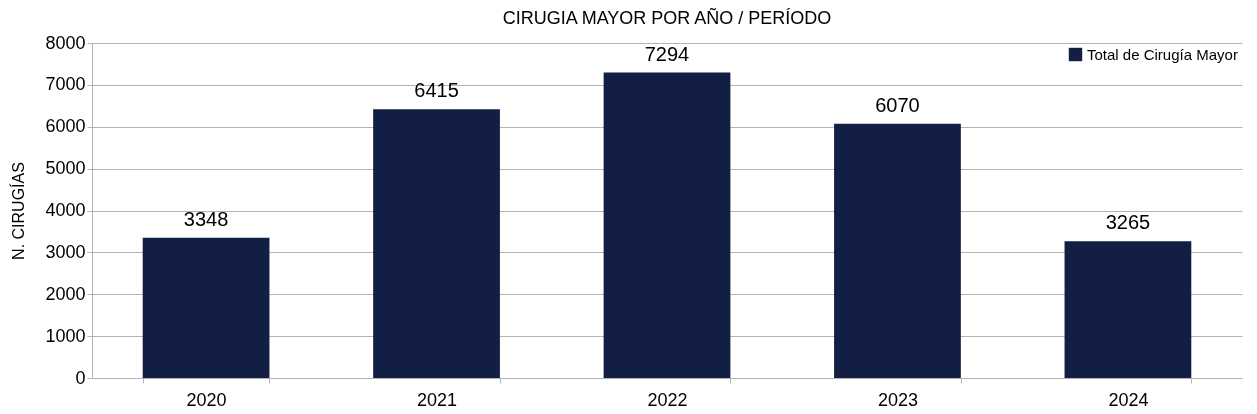 The height and width of the screenshot is (414, 1257). I want to click on chart-title: CIRUGIA MAYOR POR AÑO / PERÍODO, so click(667, 17).